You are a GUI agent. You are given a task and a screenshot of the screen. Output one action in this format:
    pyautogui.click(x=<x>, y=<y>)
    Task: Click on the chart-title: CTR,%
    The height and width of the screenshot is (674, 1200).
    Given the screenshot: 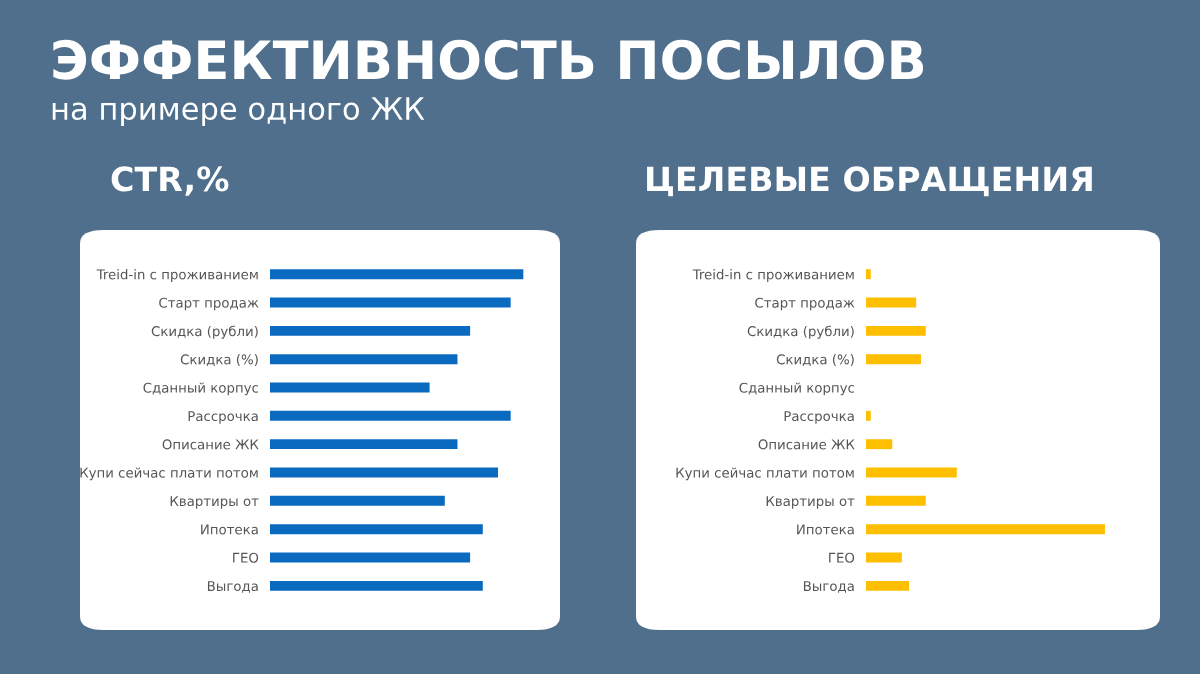 What is the action you would take?
    pyautogui.click(x=170, y=181)
    